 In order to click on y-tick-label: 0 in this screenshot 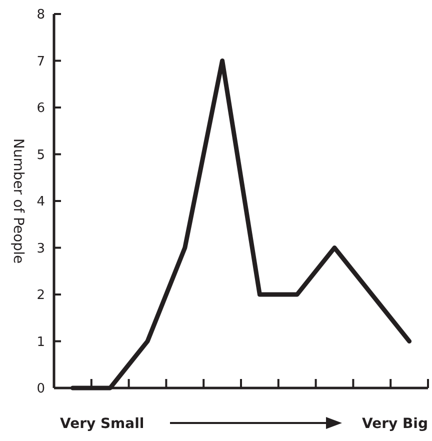, I will do `click(40, 389)`.